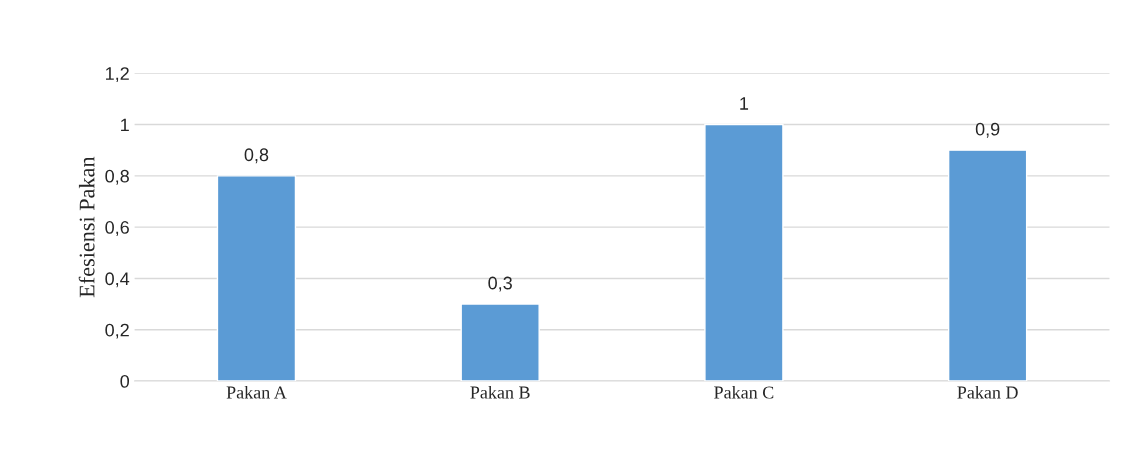  Describe the element at coordinates (86, 227) in the screenshot. I see `y-axis-title: Efesiensi Pakan` at that location.